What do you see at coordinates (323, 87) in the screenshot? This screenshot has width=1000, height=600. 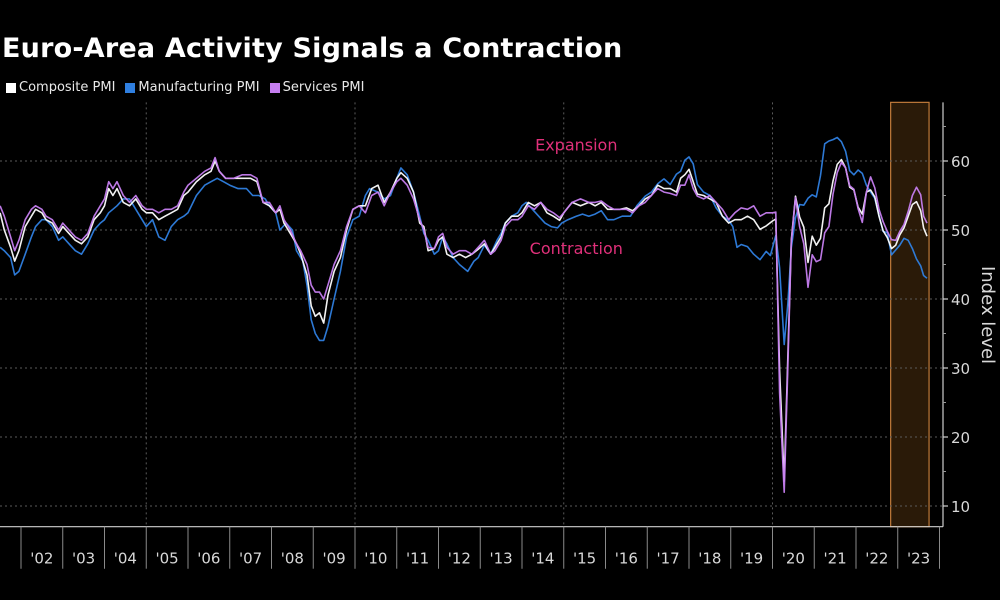 I see `legend-label-services: Services PMI` at bounding box center [323, 87].